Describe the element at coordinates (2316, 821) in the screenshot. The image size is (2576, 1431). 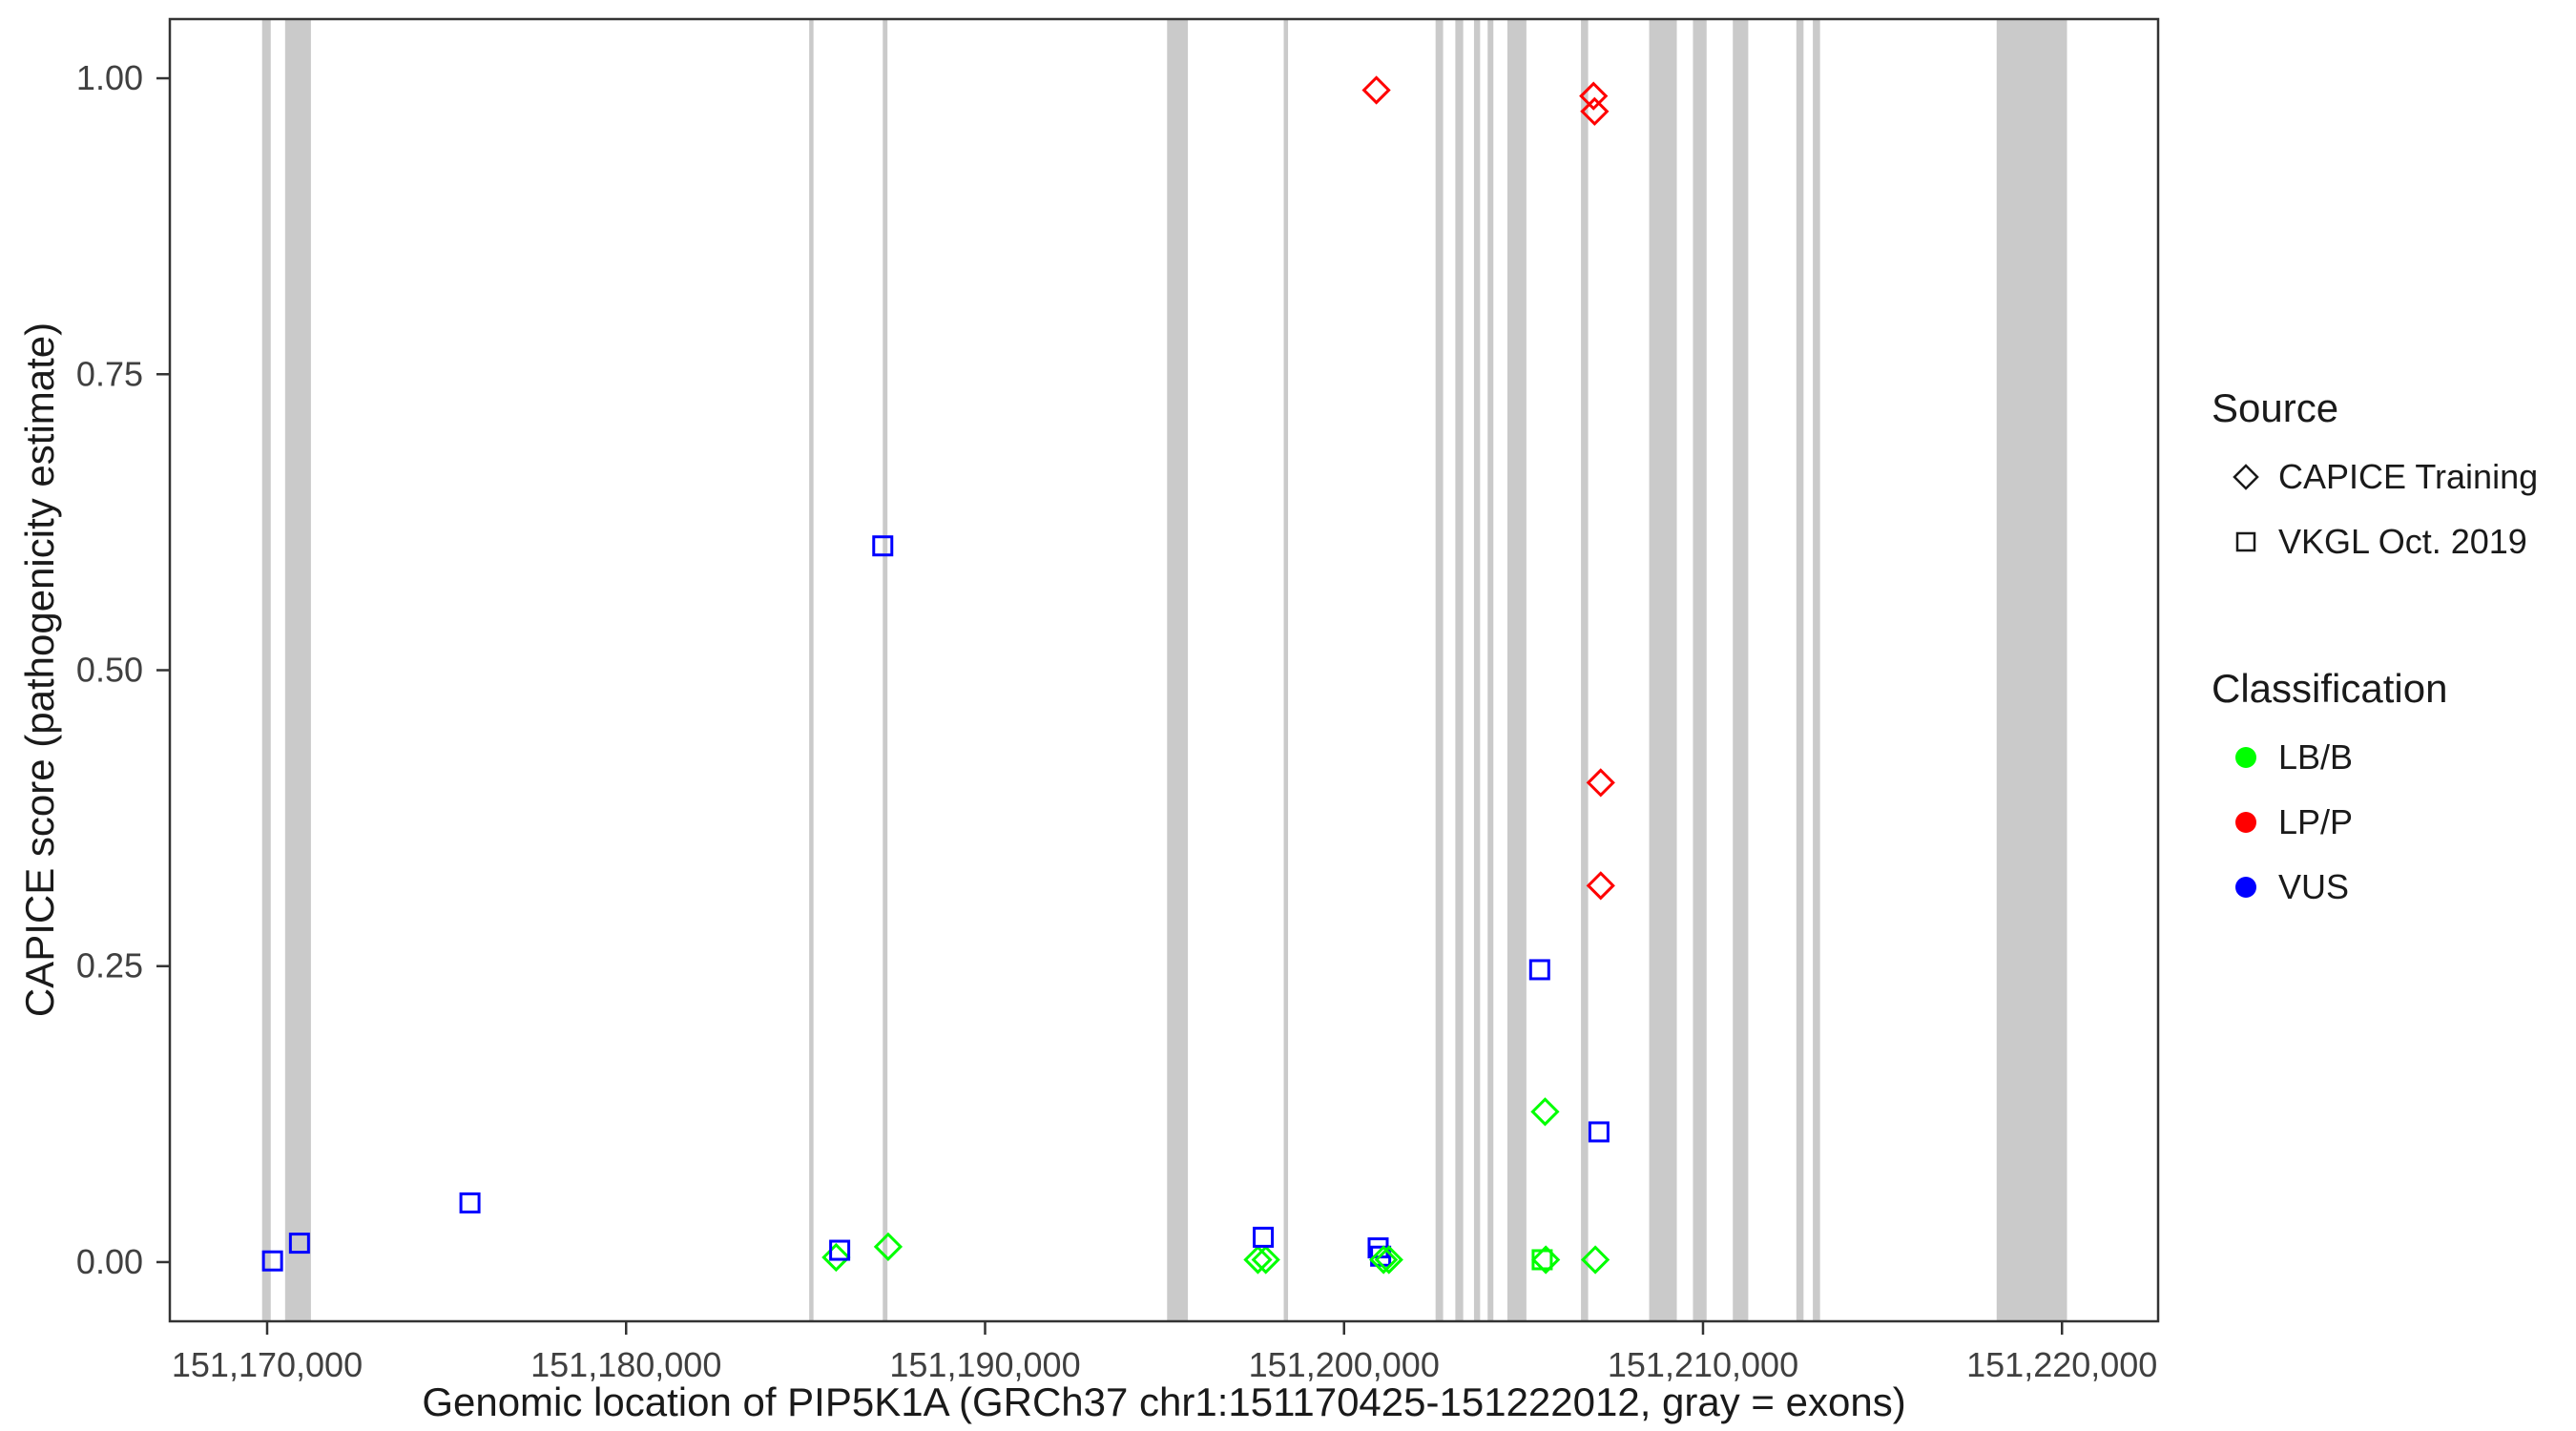
I see `legend-item-label: LP/P` at that location.